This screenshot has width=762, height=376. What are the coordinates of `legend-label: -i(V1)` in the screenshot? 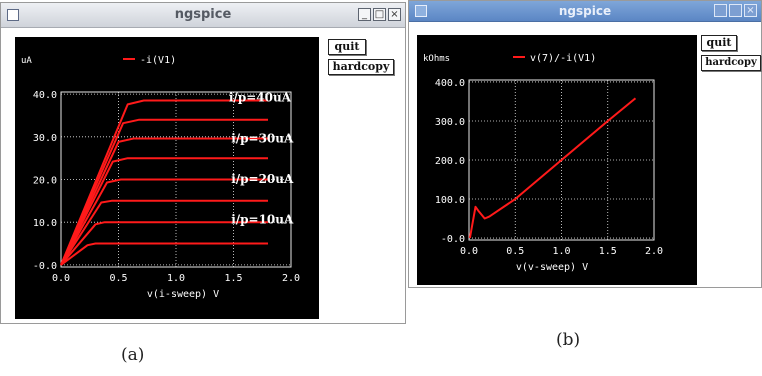 It's located at (158, 60).